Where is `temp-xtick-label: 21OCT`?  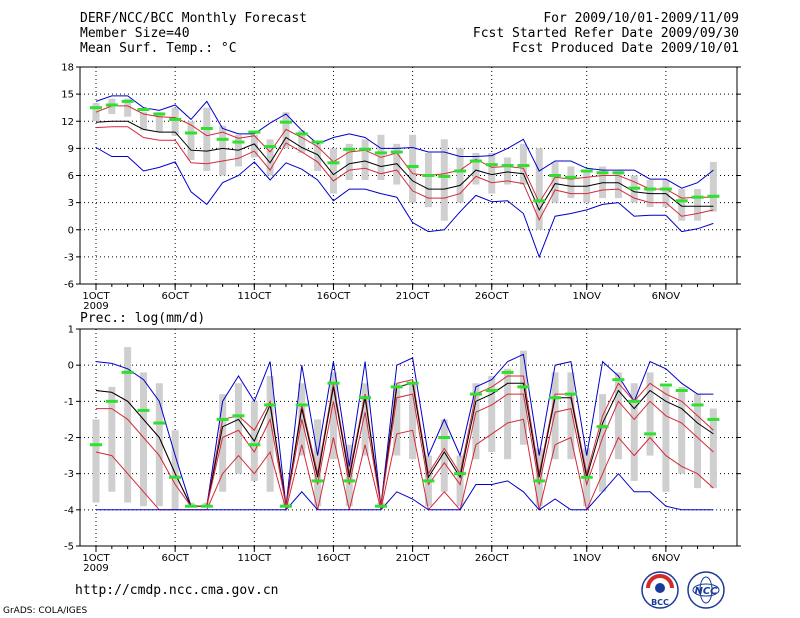 temp-xtick-label: 21OCT is located at coordinates (413, 296).